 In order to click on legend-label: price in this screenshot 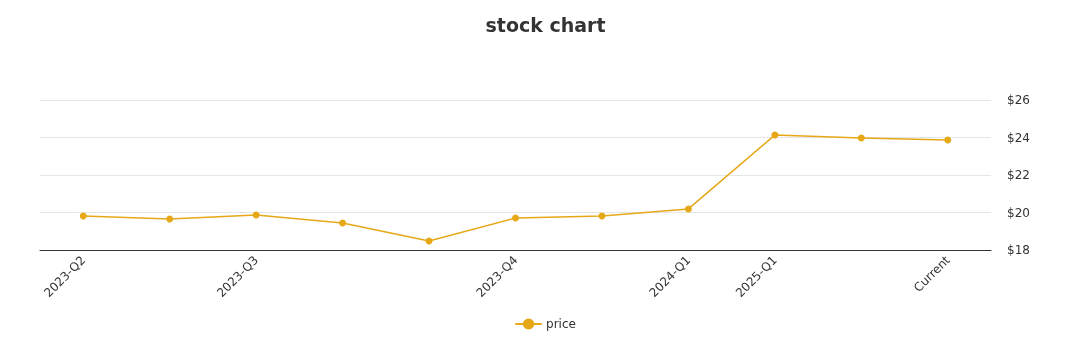, I will do `click(561, 324)`.